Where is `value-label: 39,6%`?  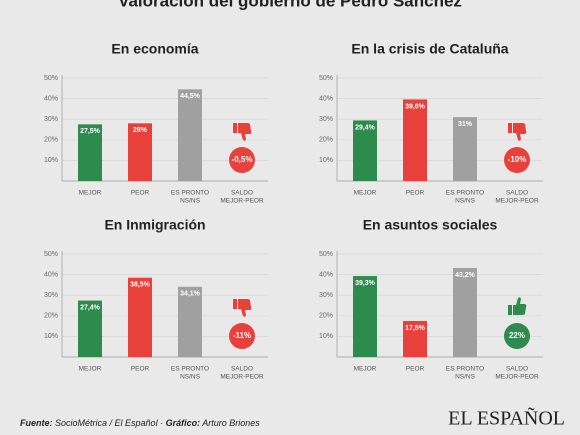 value-label: 39,6% is located at coordinates (415, 106).